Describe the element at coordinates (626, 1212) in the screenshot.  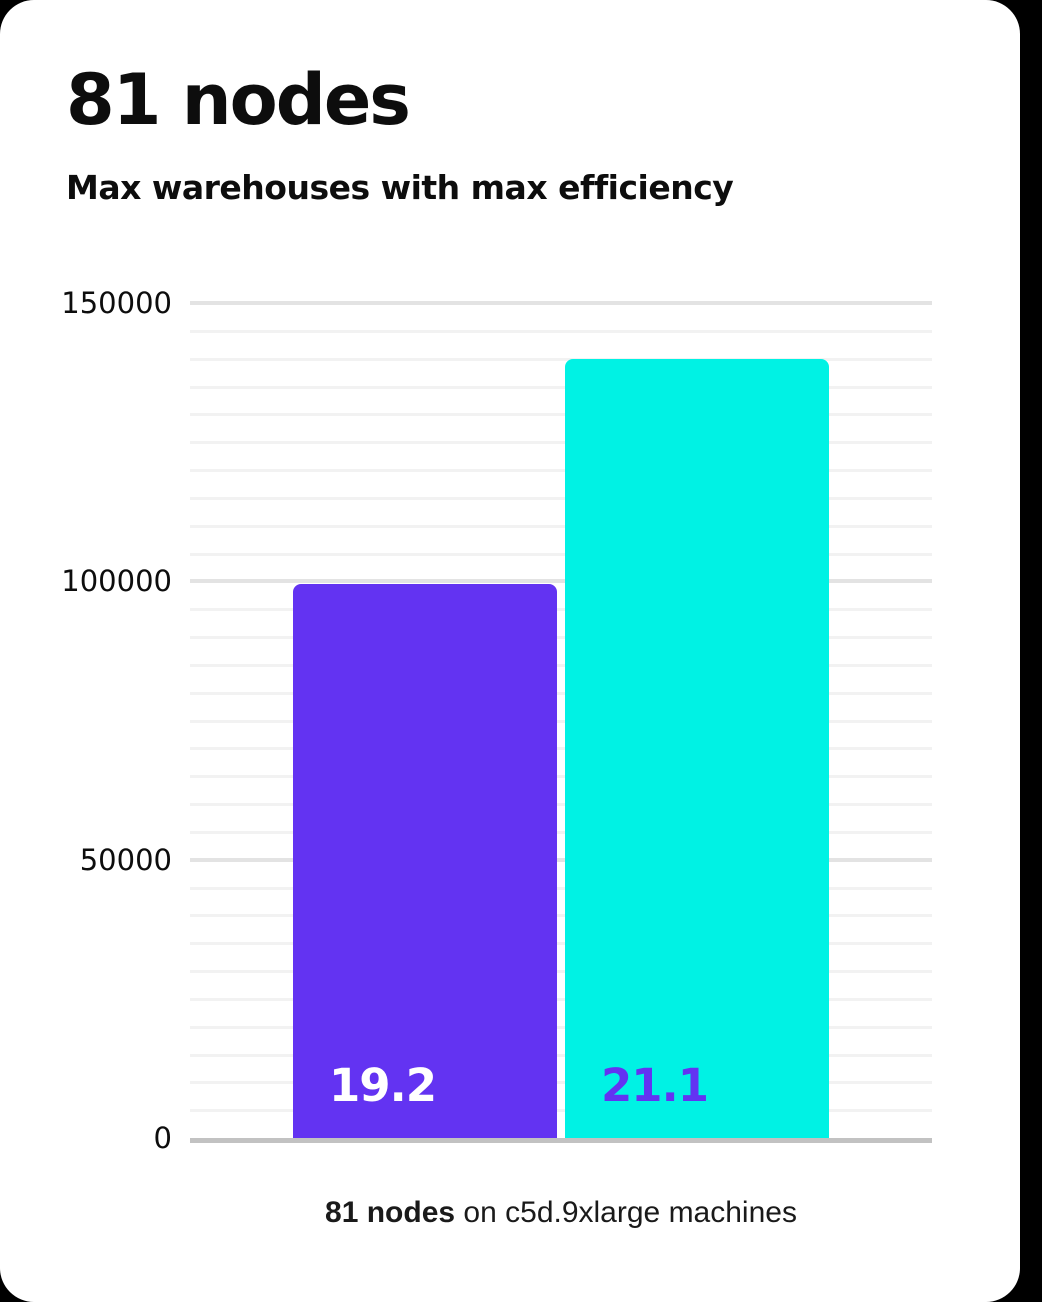
I see `caption-regular-text: on c5d.9xlarge machines` at that location.